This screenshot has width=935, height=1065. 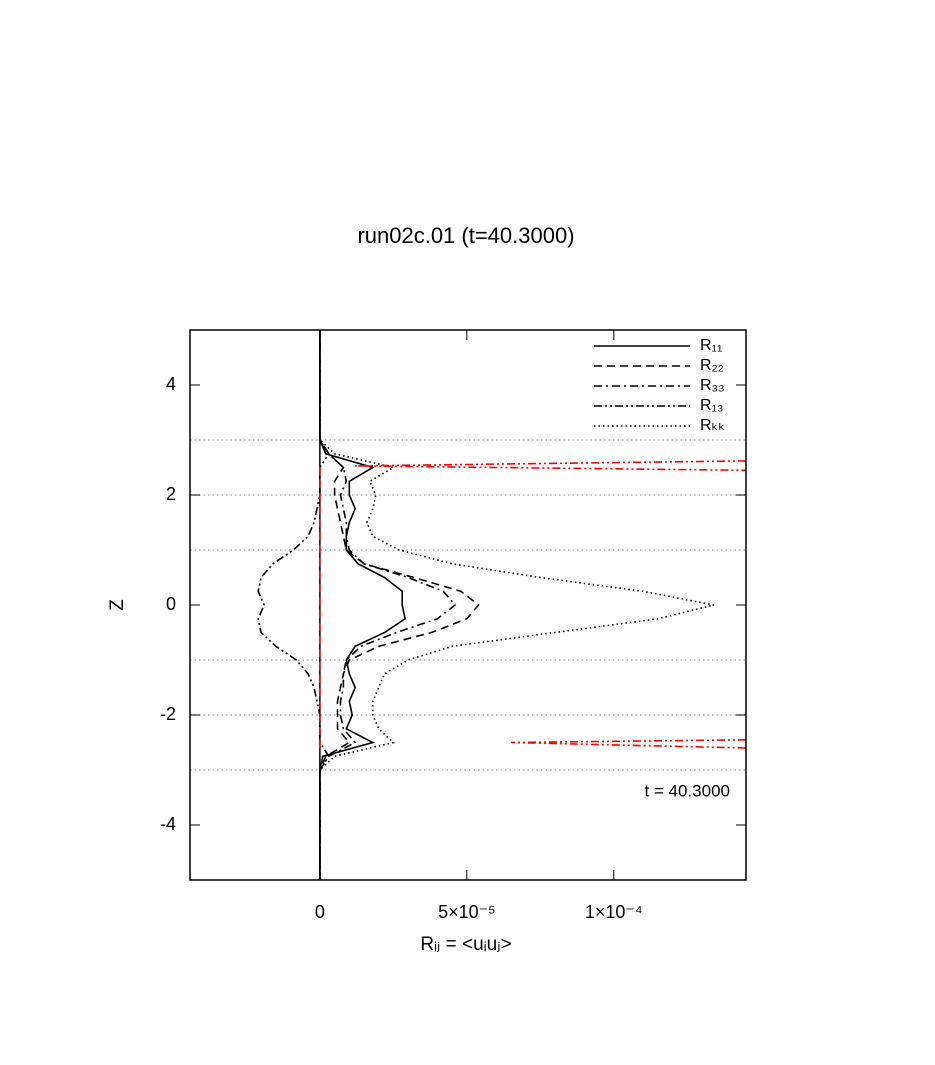 What do you see at coordinates (712, 425) in the screenshot?
I see `legend-label: Rₖₖ` at bounding box center [712, 425].